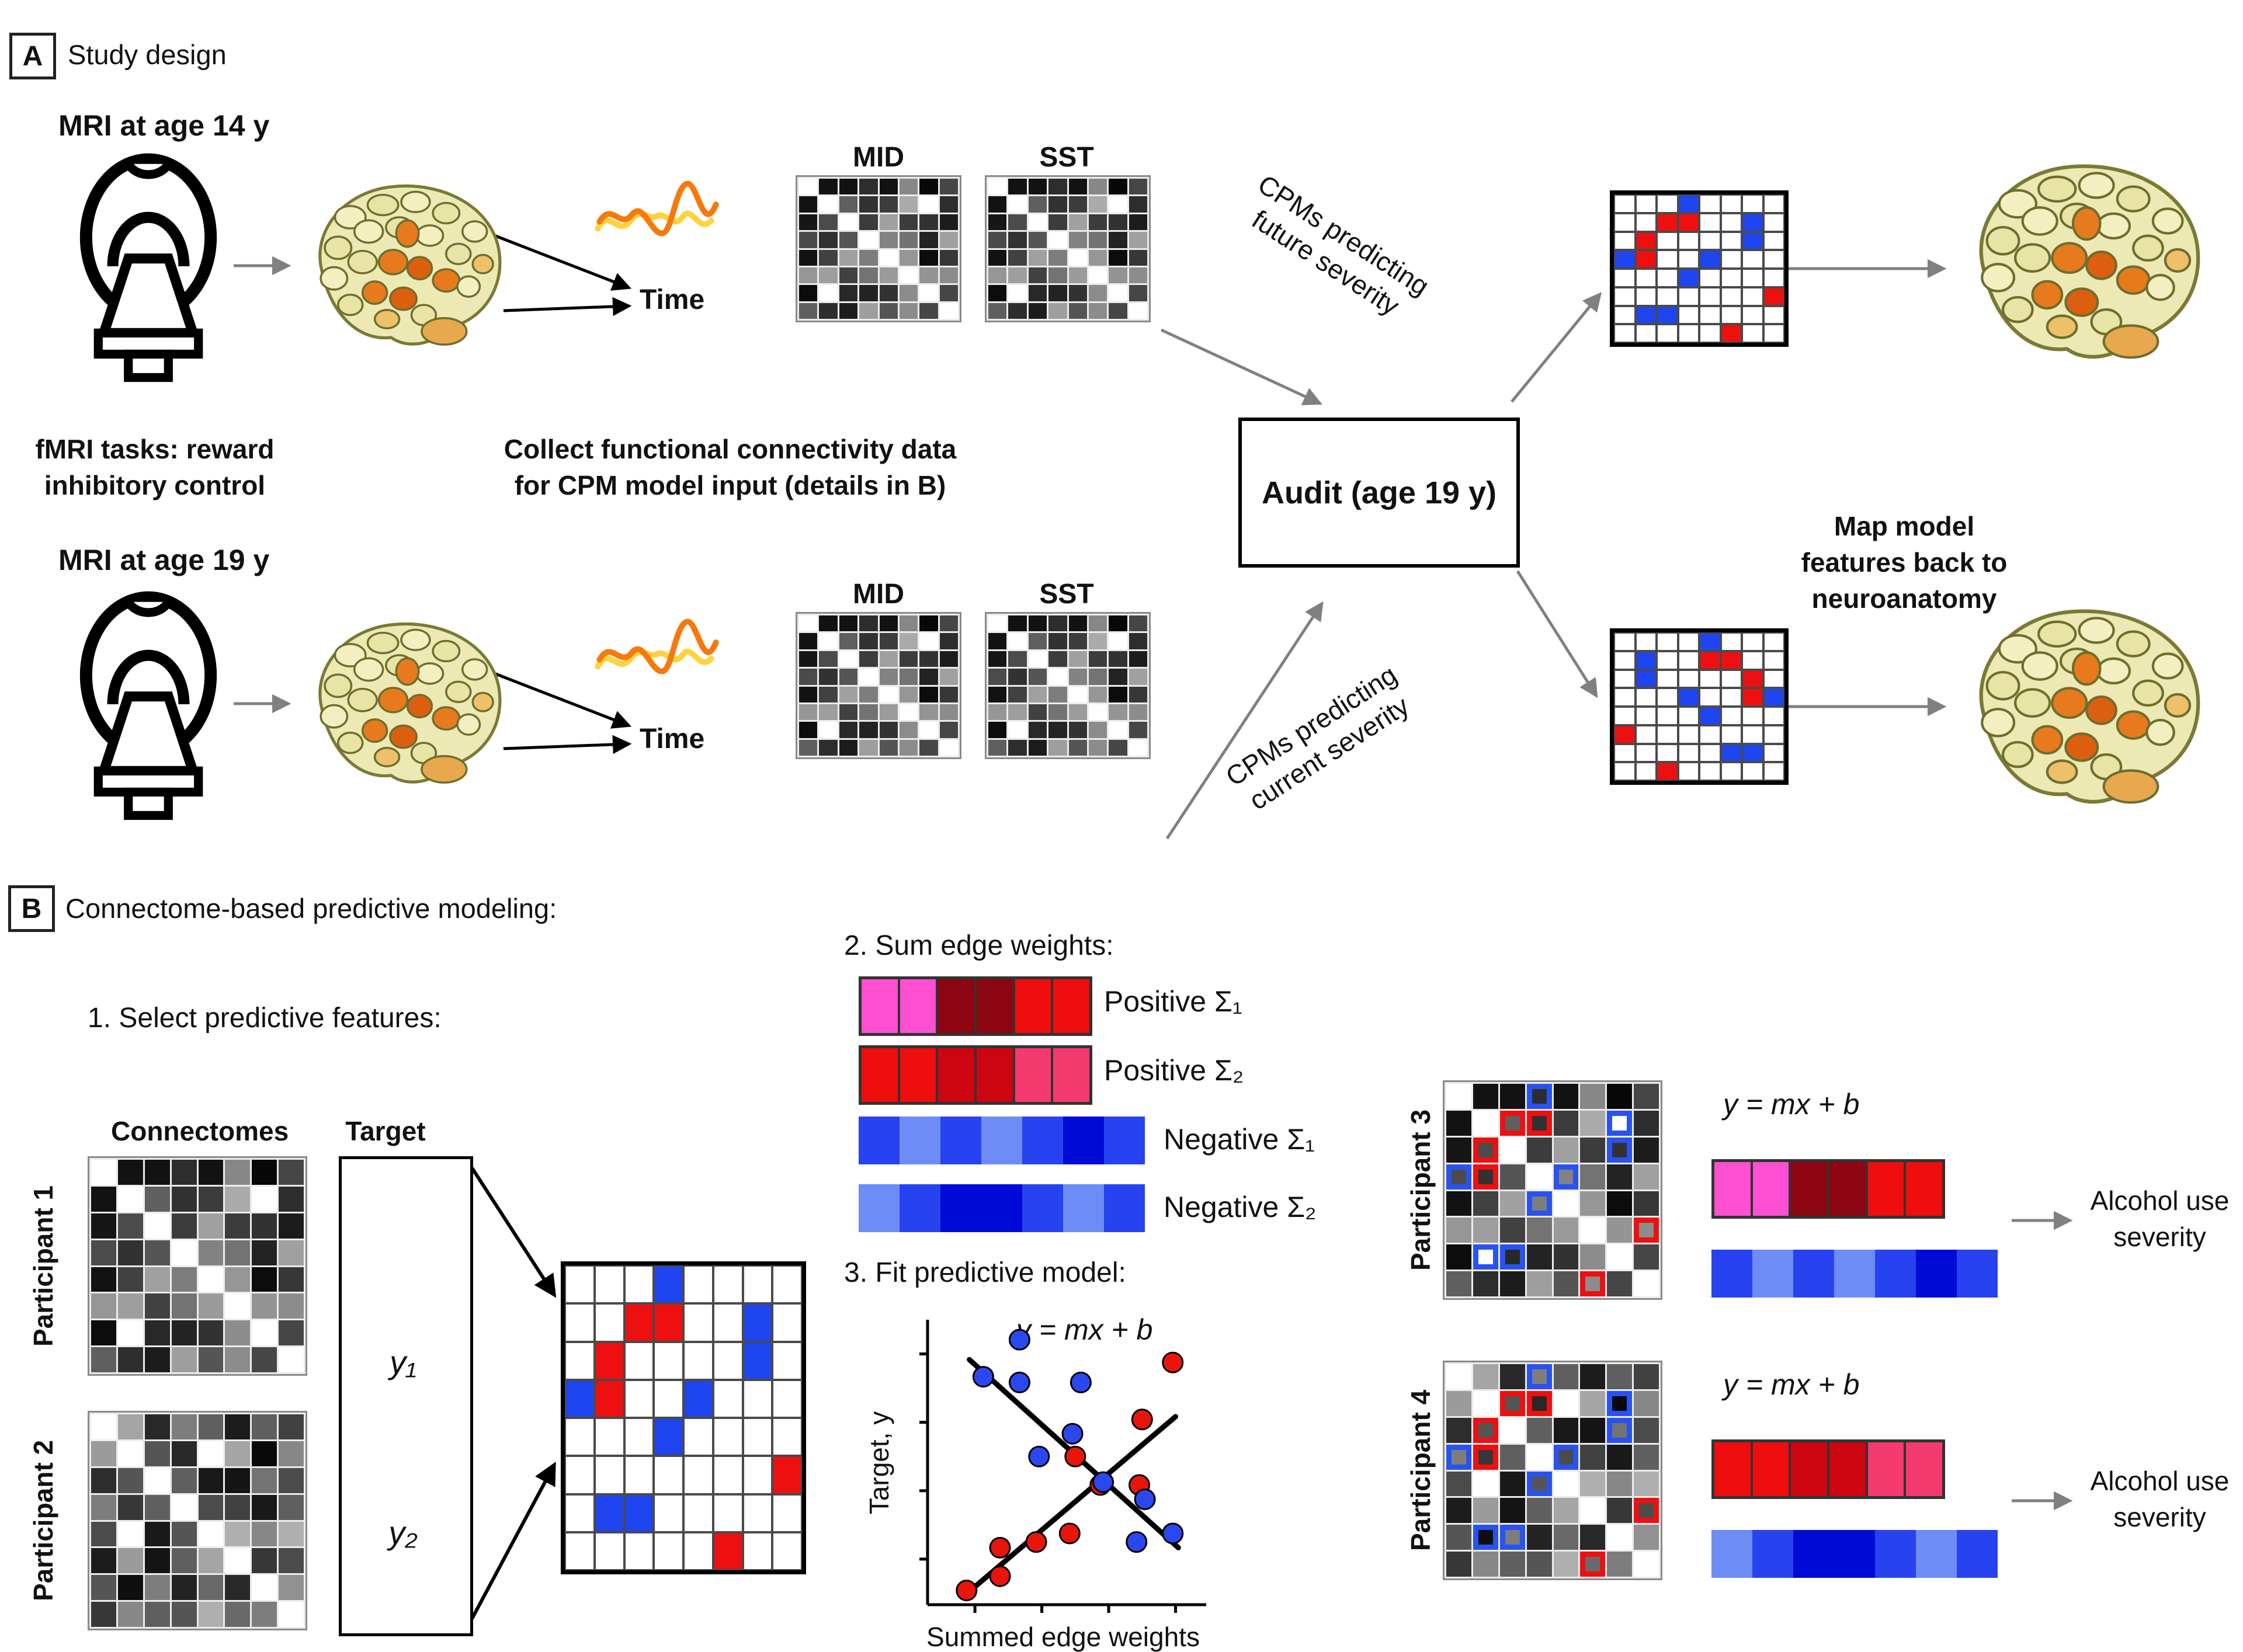  Describe the element at coordinates (1556, 347) in the screenshot. I see `arrow-audit-top-matrix` at that location.